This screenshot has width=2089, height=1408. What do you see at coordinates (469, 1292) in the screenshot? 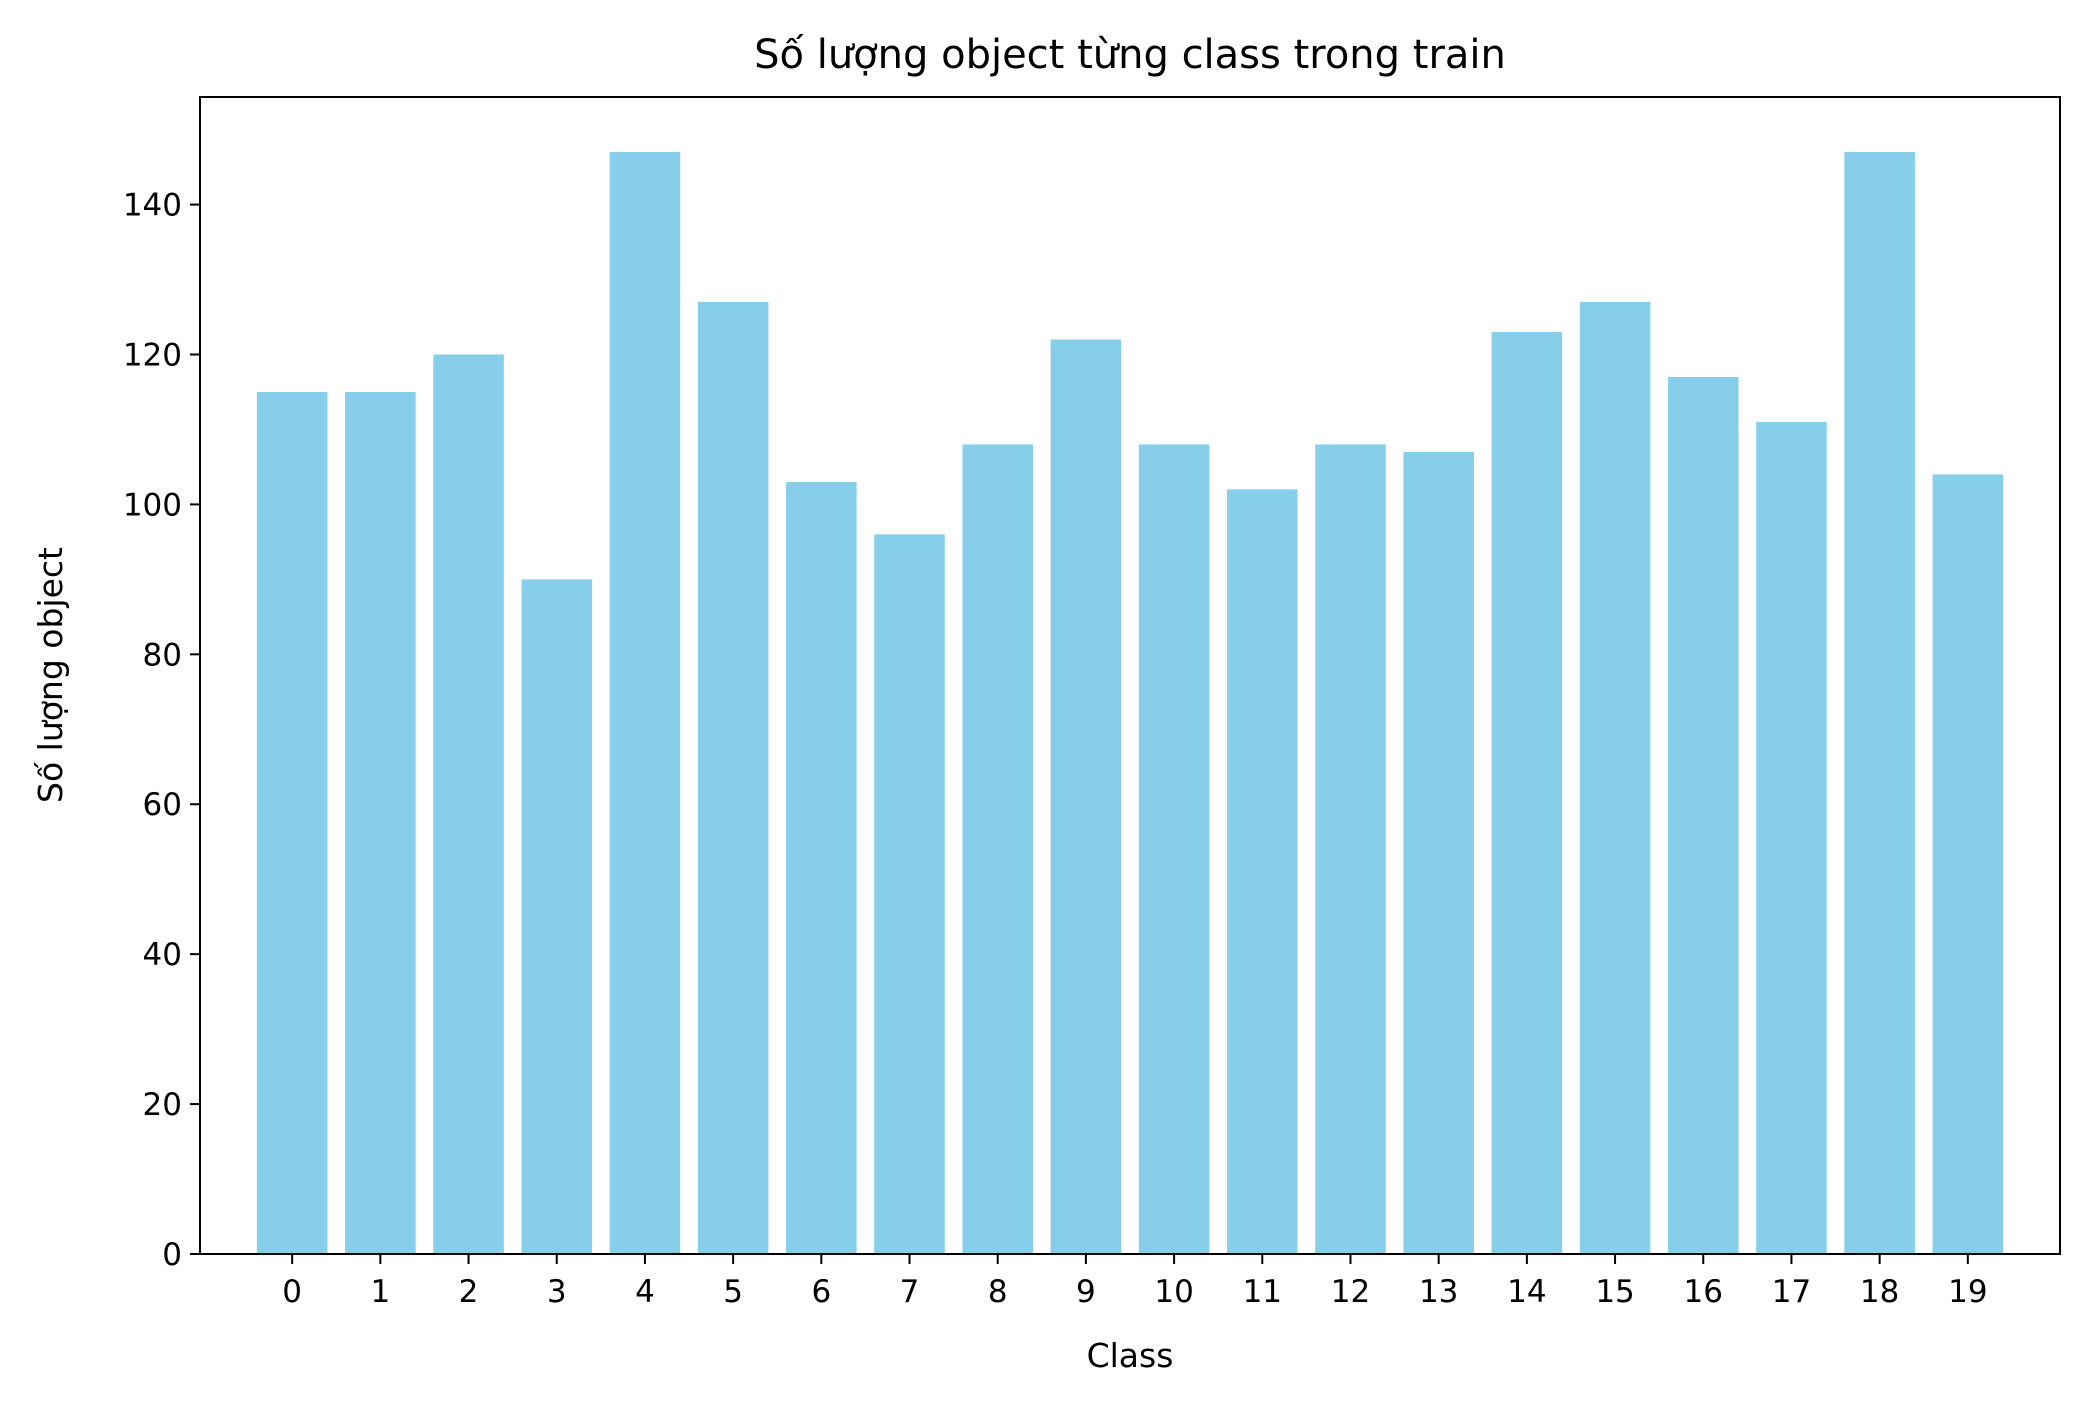
I see `x-tick-label: 2` at bounding box center [469, 1292].